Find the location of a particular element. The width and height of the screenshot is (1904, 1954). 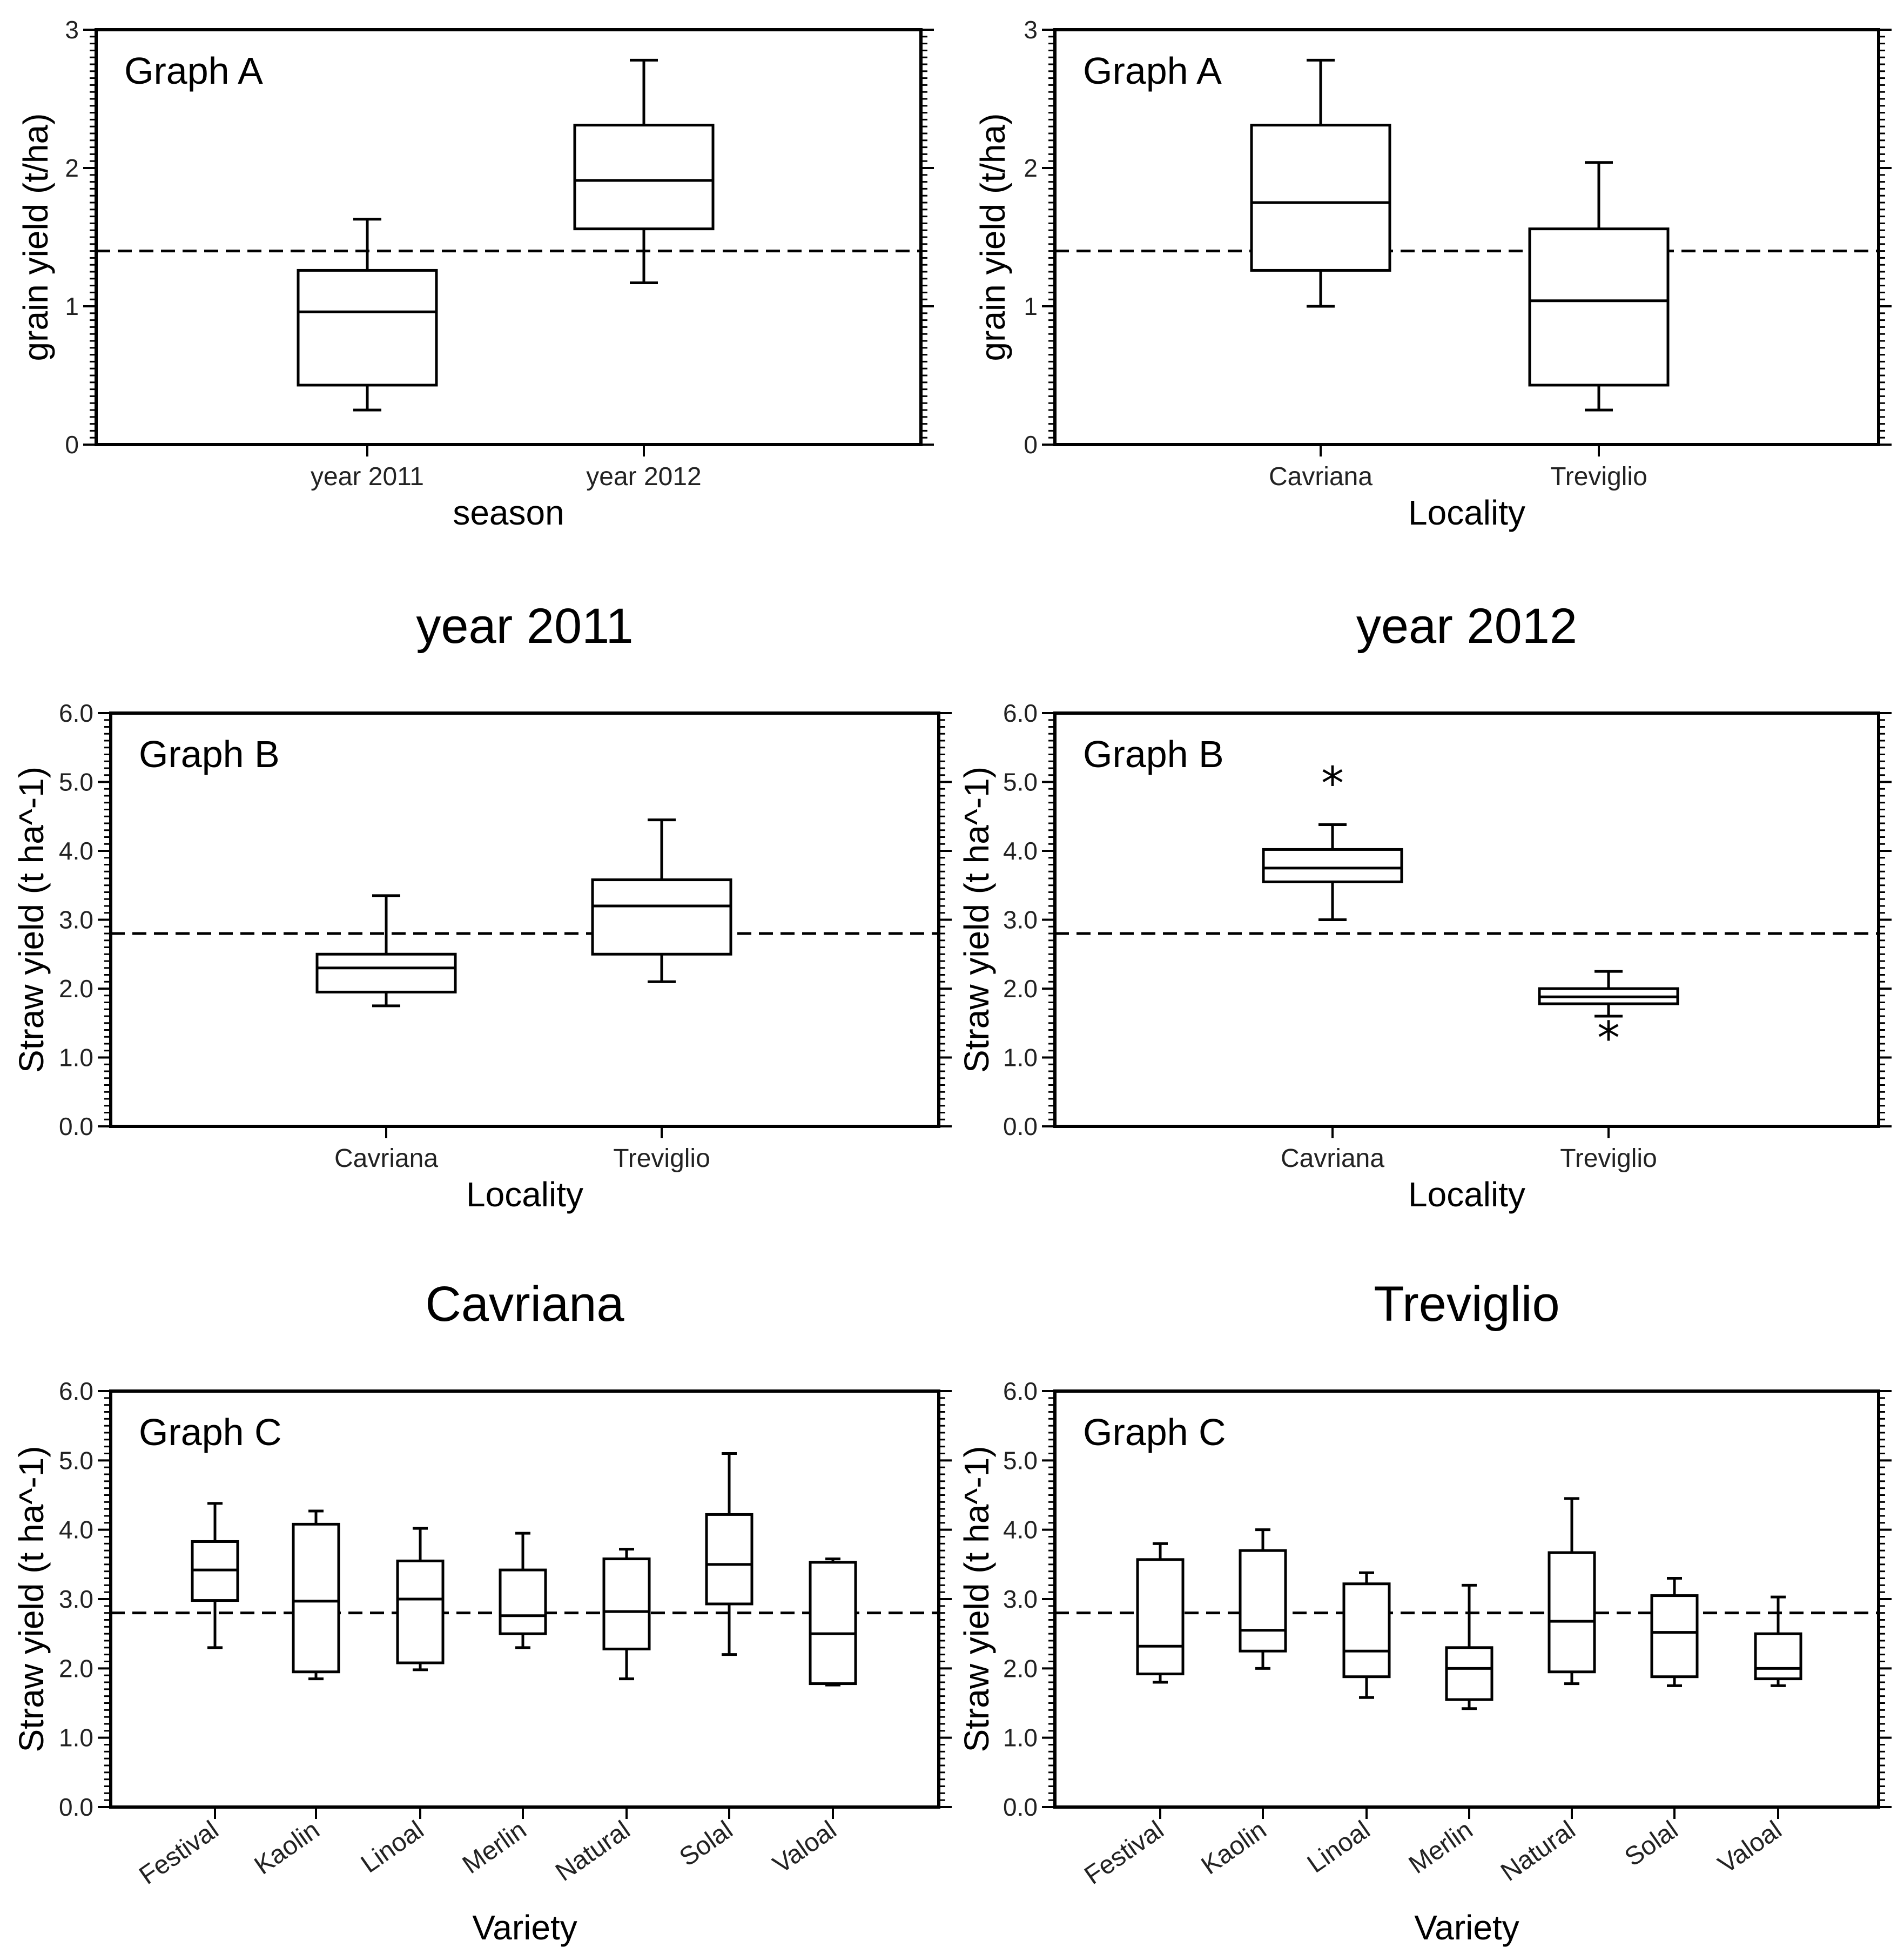

box-solal is located at coordinates (1675, 1632).